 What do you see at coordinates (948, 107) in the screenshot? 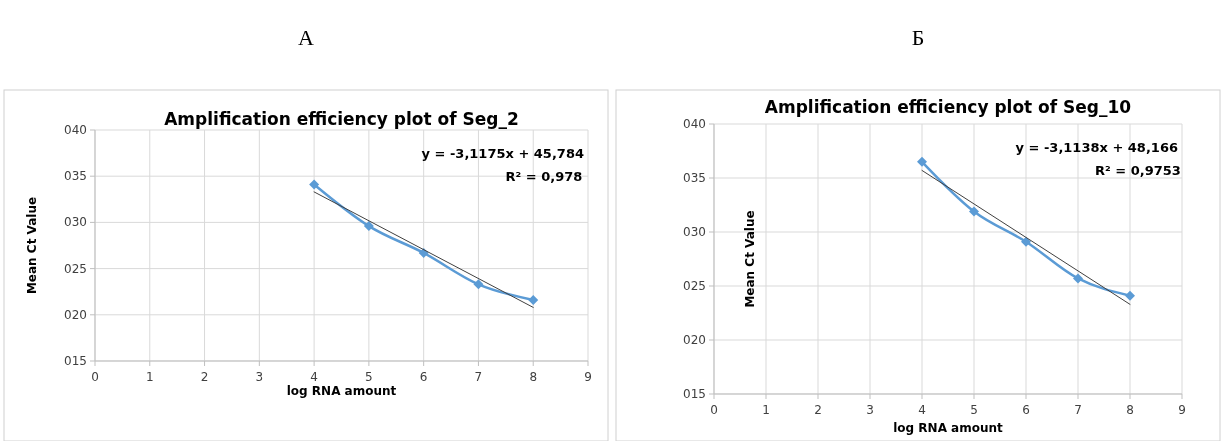
I see `chart-title: Amplification efficiency plot of Seg_10` at bounding box center [948, 107].